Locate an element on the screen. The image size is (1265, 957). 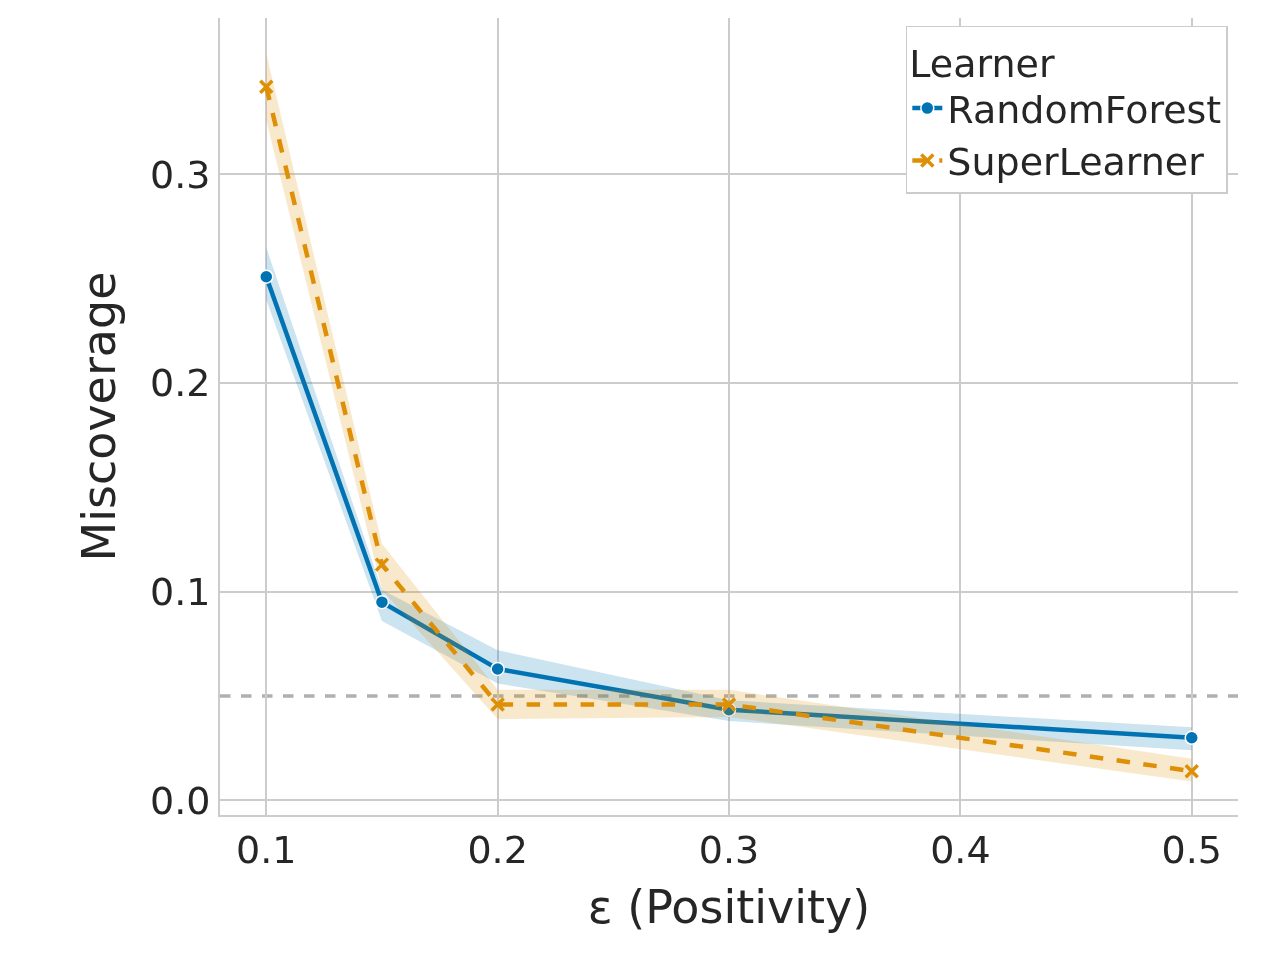
y-axis-title: Miscoverage is located at coordinates (98, 416).